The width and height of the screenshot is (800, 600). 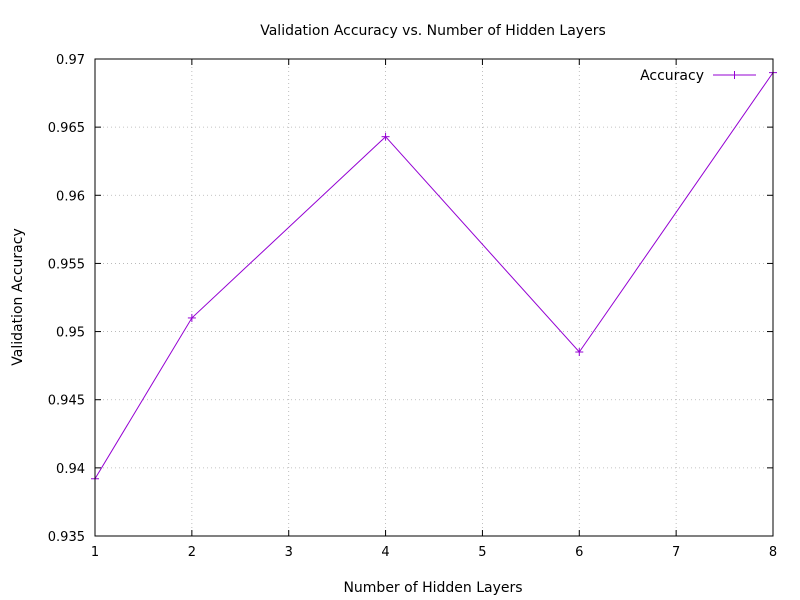 What do you see at coordinates (482, 552) in the screenshot?
I see `x-tick-label: 5` at bounding box center [482, 552].